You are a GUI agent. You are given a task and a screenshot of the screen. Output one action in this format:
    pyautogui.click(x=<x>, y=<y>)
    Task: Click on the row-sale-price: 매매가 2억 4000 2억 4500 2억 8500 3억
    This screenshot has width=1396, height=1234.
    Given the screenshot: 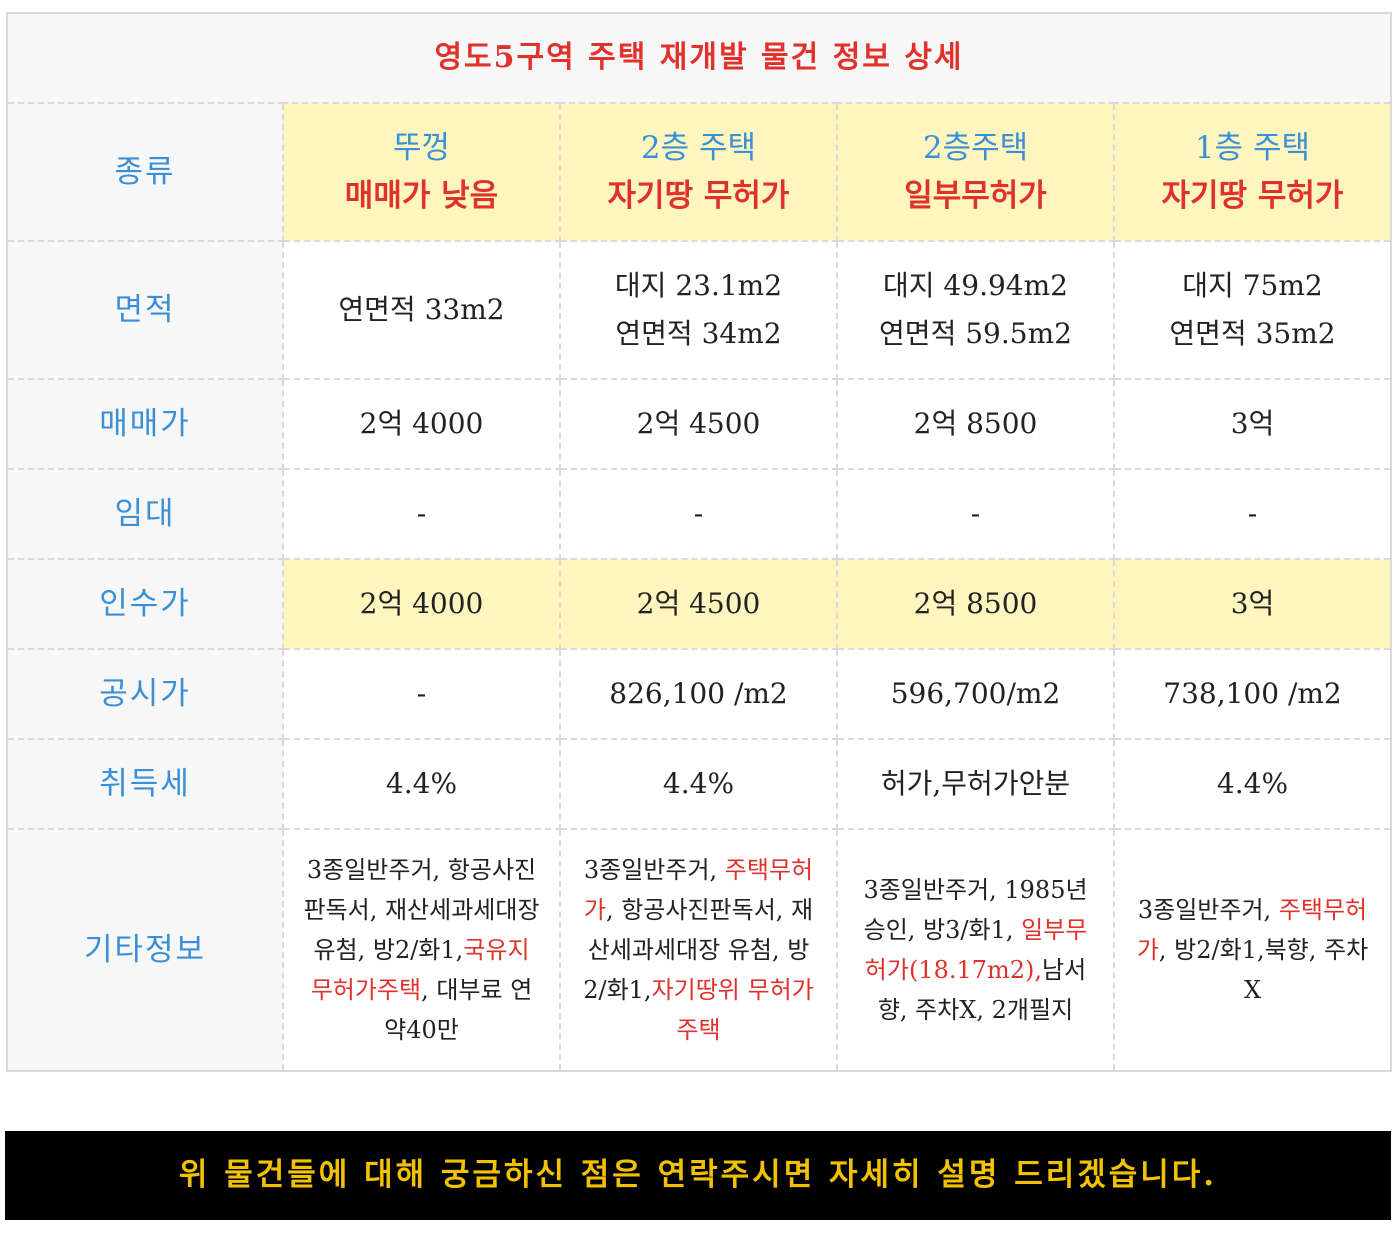 What is the action you would take?
    pyautogui.click(x=699, y=424)
    